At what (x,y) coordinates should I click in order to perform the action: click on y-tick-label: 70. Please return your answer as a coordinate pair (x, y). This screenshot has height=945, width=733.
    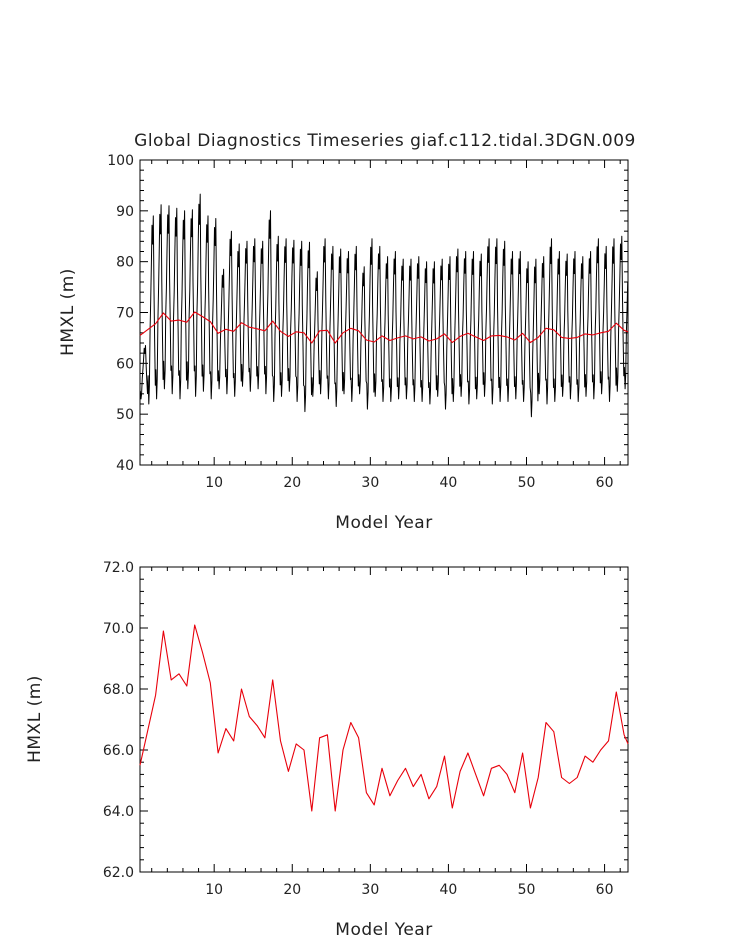
    Looking at the image, I should click on (125, 314).